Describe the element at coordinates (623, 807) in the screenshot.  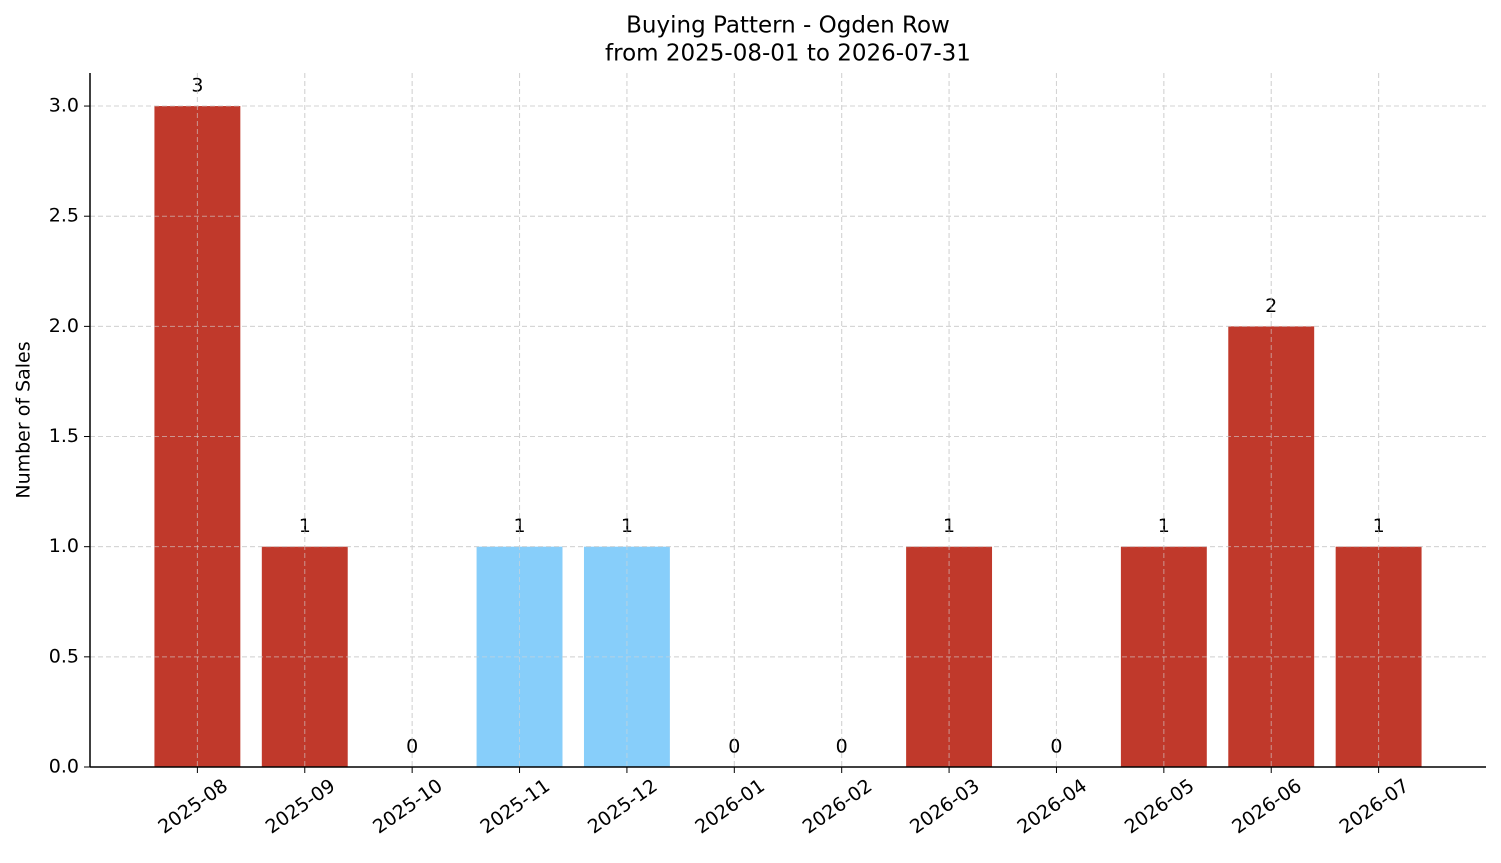
I see `x-tick-label: 2025-12` at that location.